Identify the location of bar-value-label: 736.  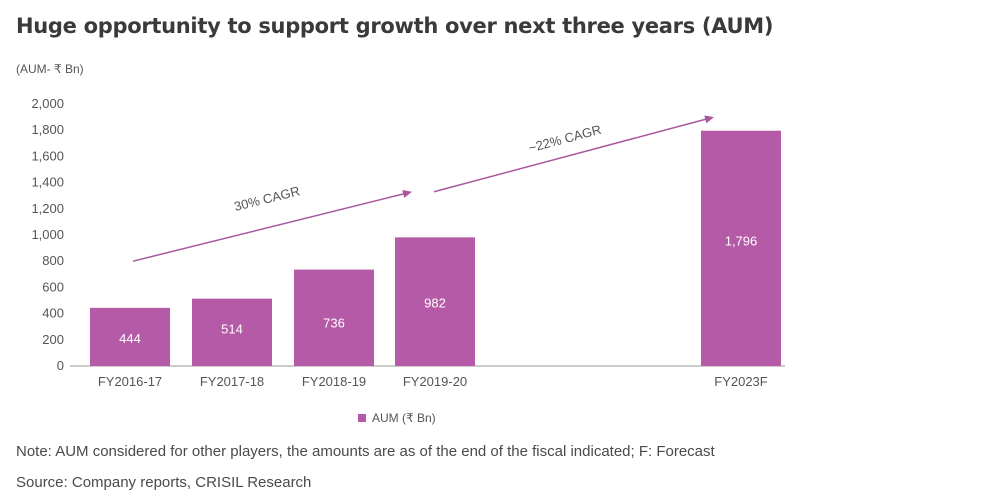
(334, 323).